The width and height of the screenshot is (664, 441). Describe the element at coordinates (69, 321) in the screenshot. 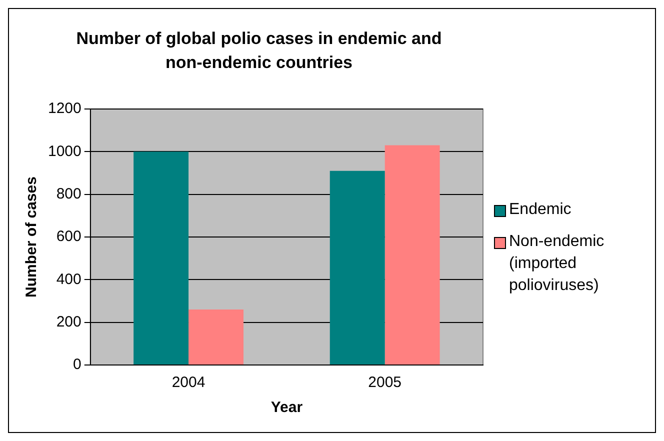

I see `y-tick-label: 200` at that location.